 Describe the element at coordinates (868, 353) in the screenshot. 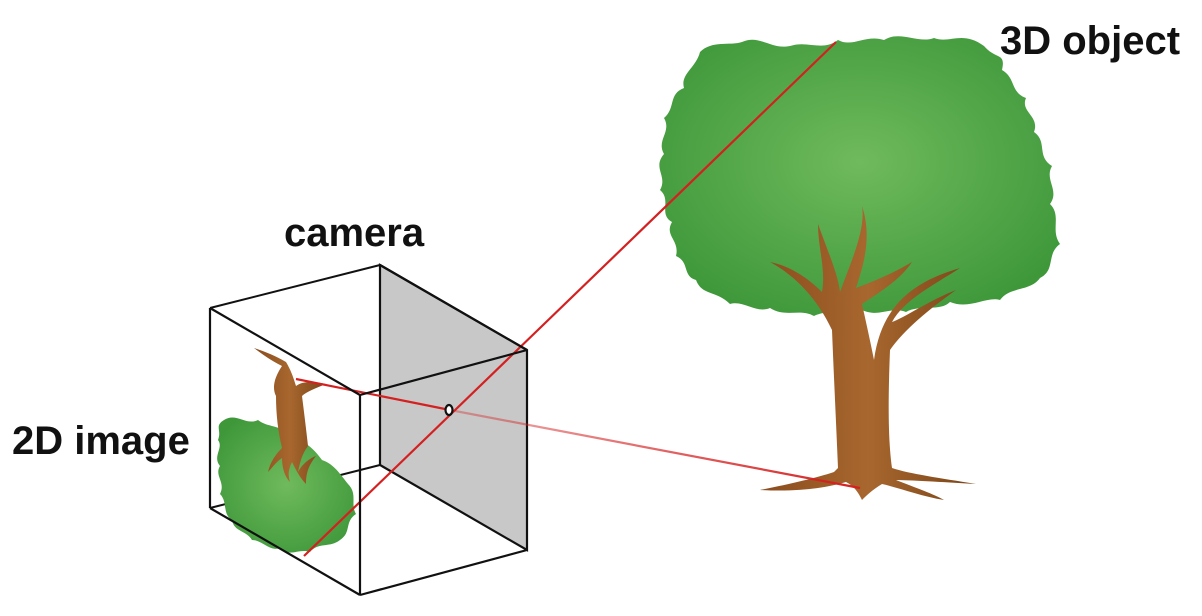

I see `tree-trunk` at that location.